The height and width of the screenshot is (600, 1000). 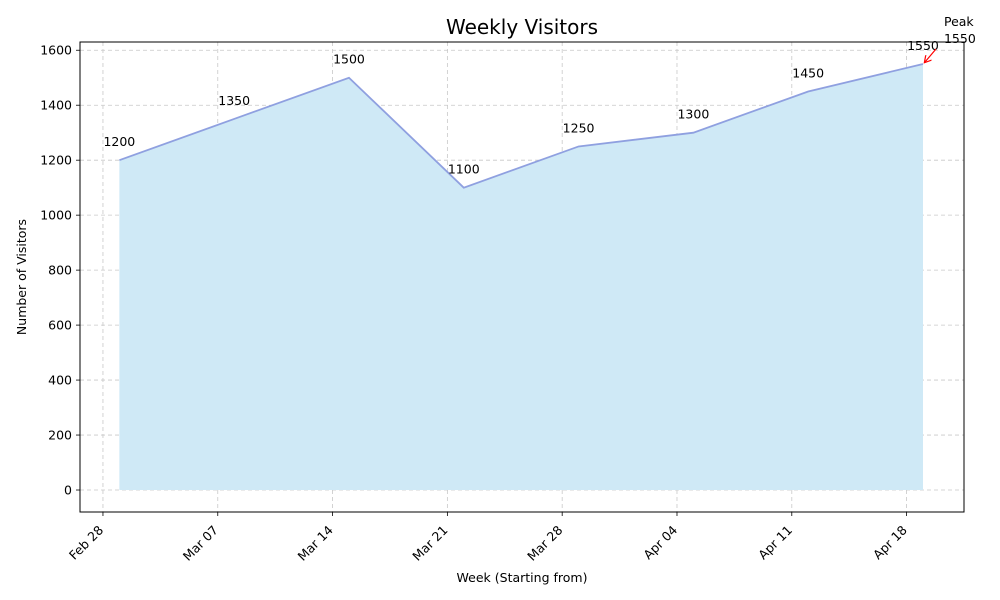 I want to click on x-tick-label: Mar 28, so click(x=544, y=542).